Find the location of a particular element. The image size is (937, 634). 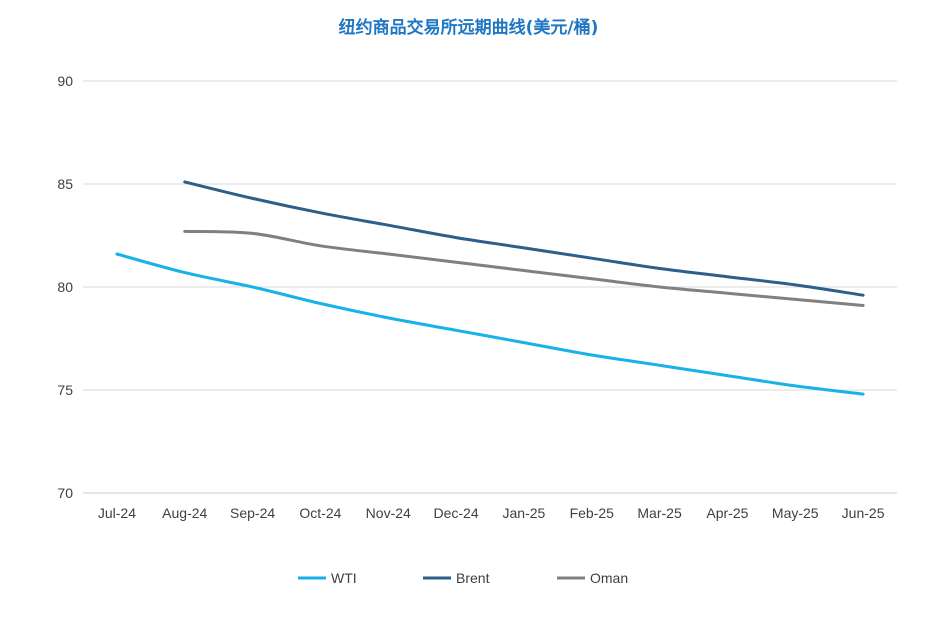

y-tick-label: 90 is located at coordinates (65, 81).